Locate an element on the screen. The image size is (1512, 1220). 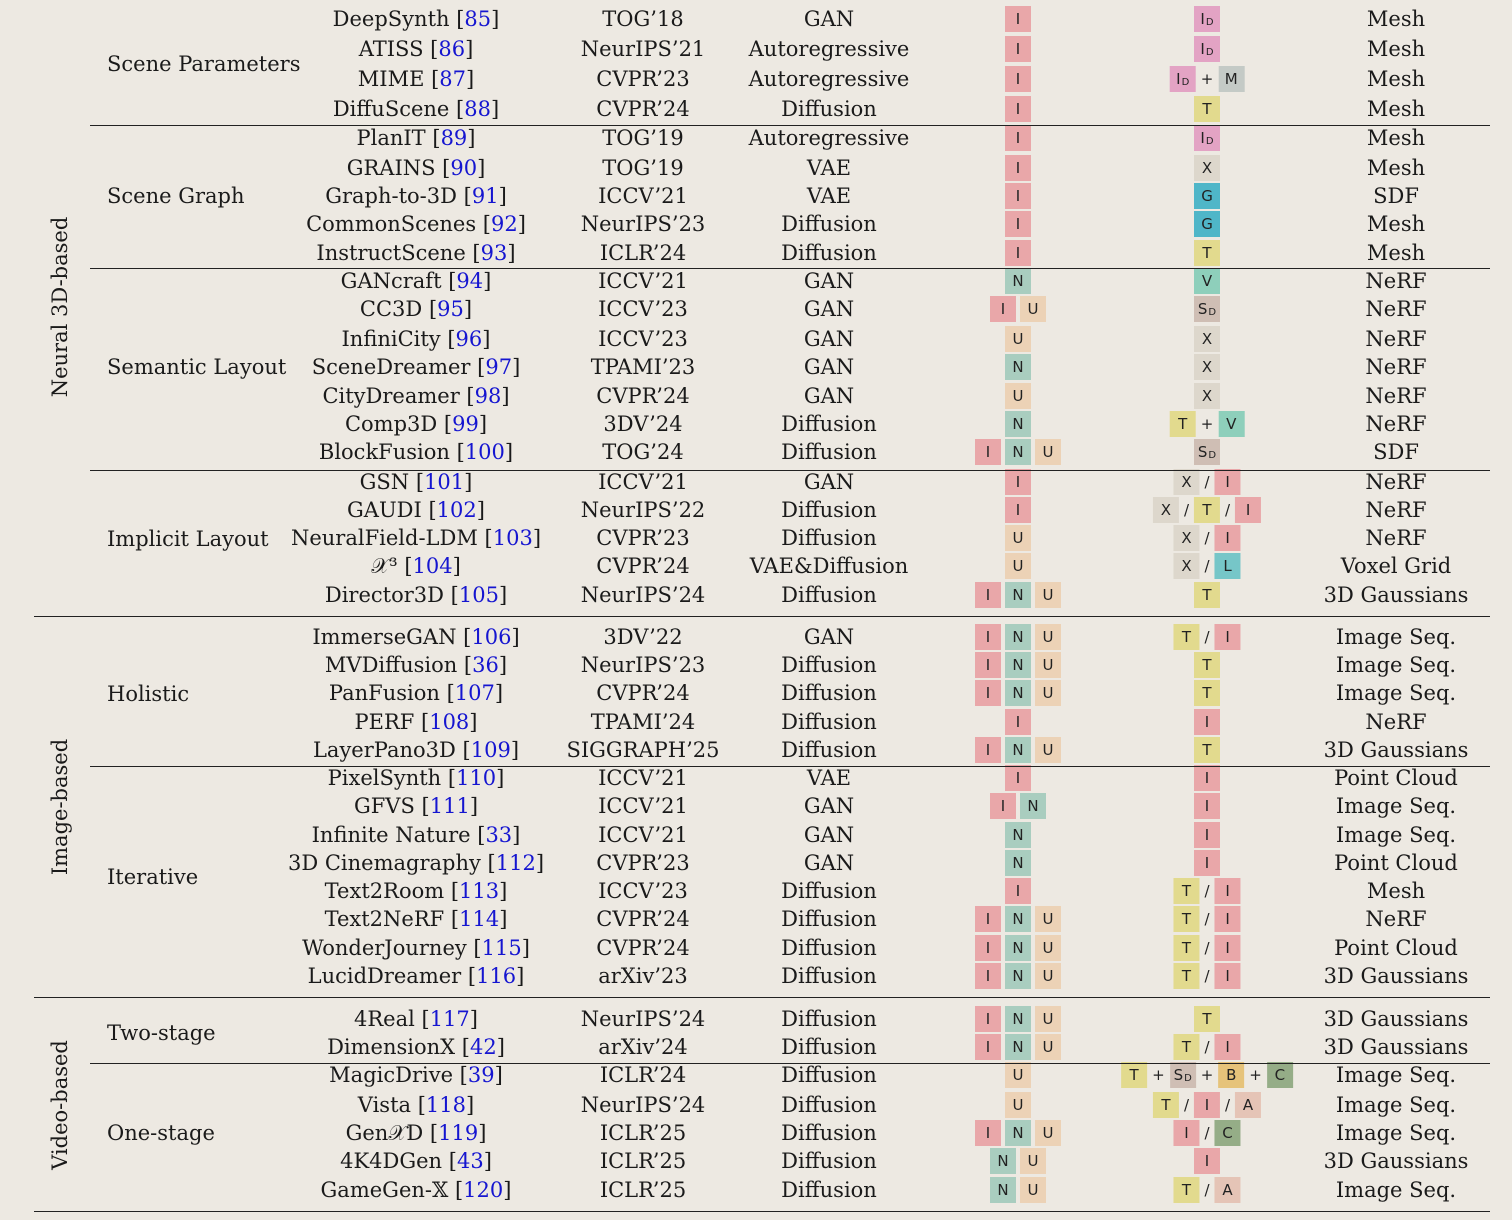
citation-link: 88 is located at coordinates (477, 109).